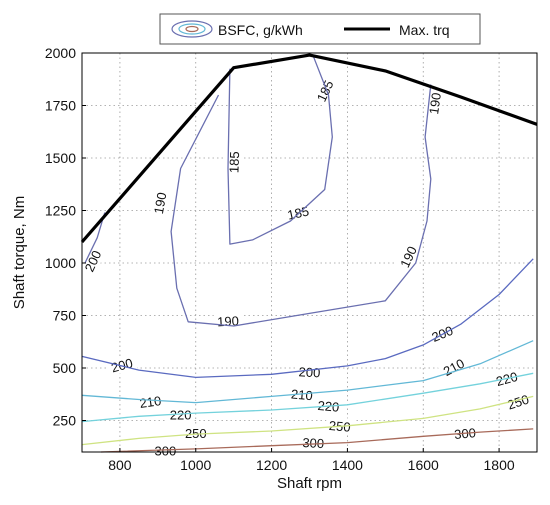  I want to click on x-tick-label: 1000, so click(195, 465).